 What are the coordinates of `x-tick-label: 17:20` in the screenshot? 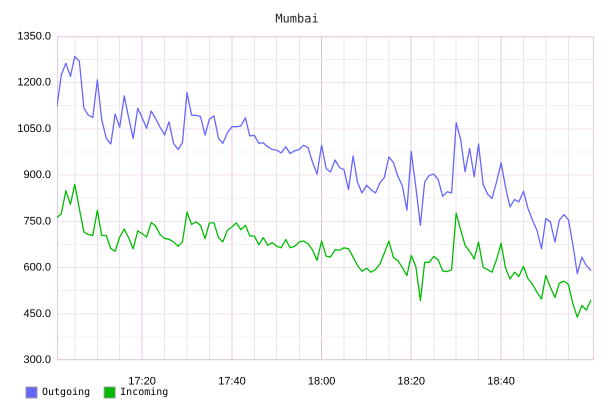 It's located at (142, 382).